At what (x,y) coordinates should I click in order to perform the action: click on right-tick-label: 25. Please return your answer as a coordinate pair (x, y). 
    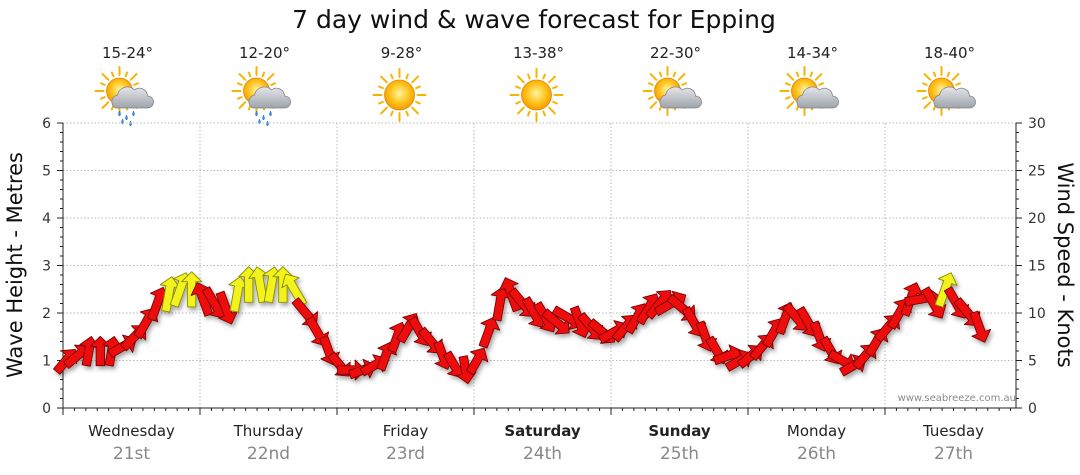
    Looking at the image, I should click on (1037, 172).